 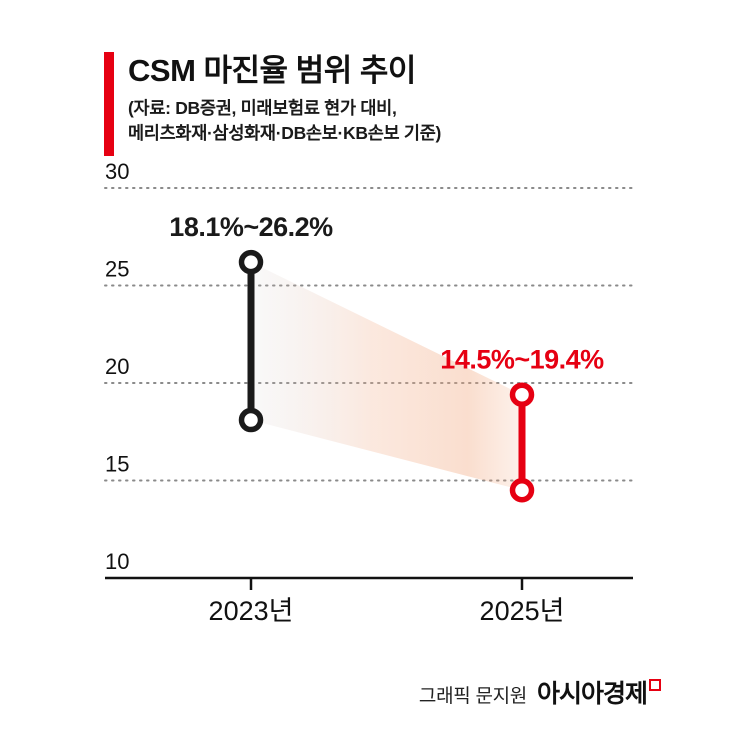 What do you see at coordinates (285, 133) in the screenshot?
I see `source-note-line2: 메리츠화재·삼성화재·DB손보·KB손보 기준)` at bounding box center [285, 133].